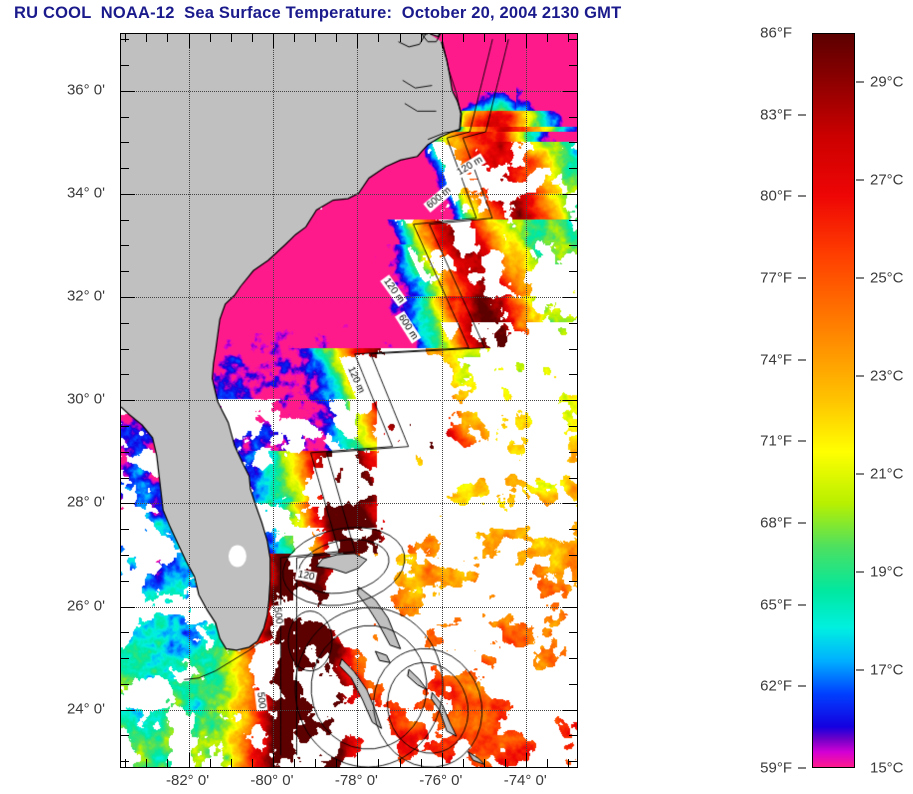  What do you see at coordinates (188, 780) in the screenshot?
I see `longitude-label: -82° 0'` at bounding box center [188, 780].